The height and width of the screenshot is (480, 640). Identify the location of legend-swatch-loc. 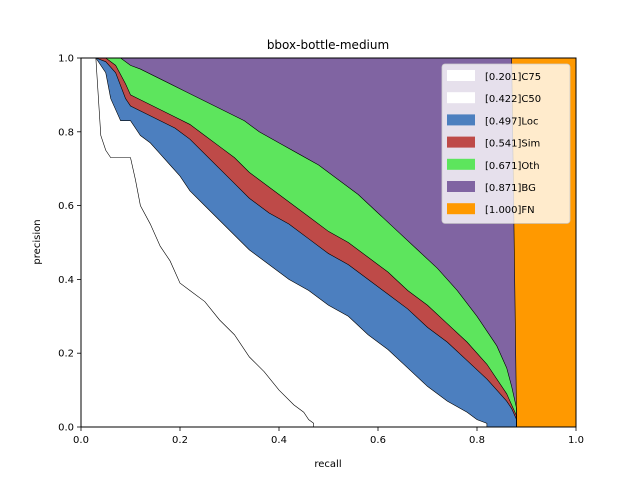
(461, 120).